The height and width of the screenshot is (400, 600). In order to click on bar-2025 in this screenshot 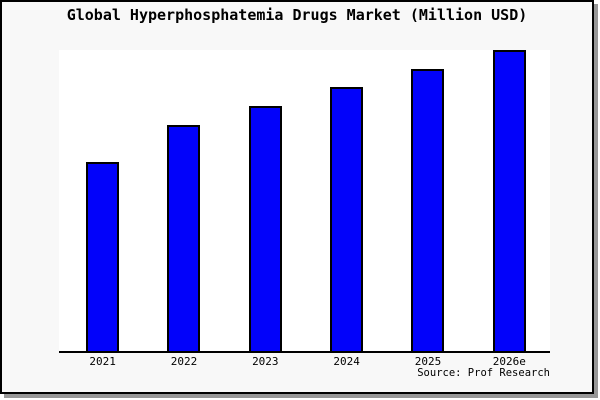, I will do `click(428, 209)`.